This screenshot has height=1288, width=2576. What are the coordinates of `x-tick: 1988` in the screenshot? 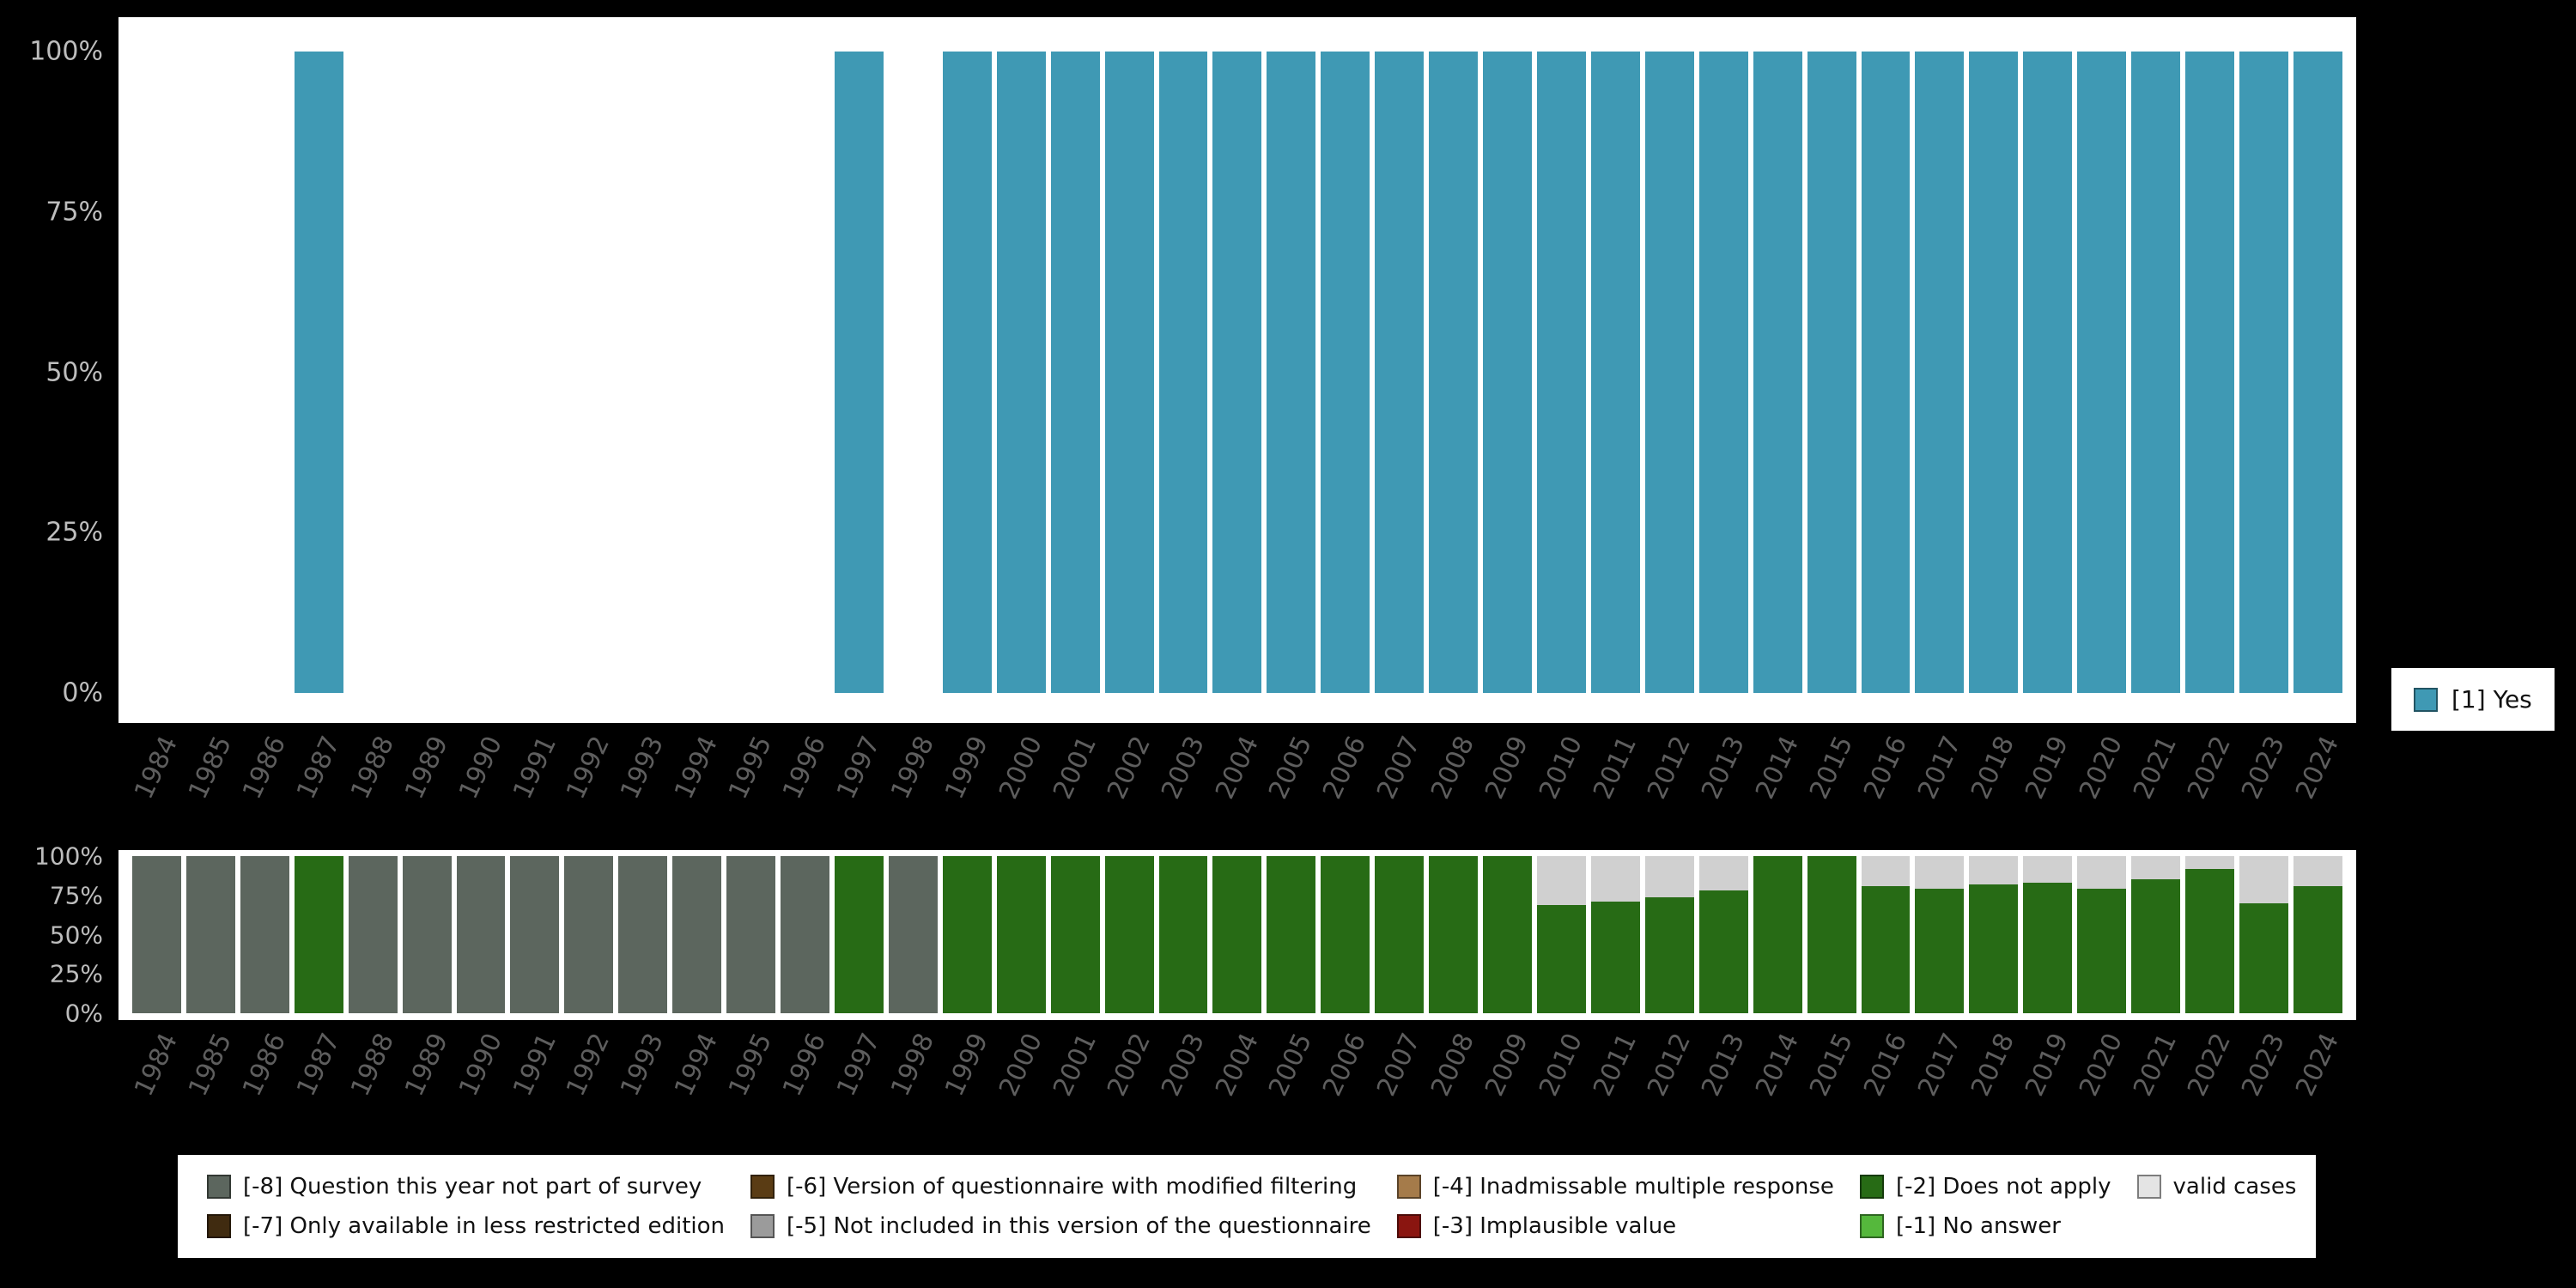 It's located at (372, 773).